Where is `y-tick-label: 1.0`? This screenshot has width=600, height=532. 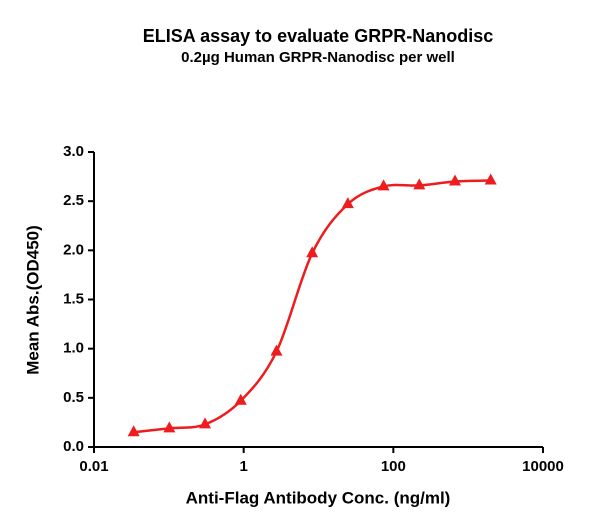
y-tick-label: 1.0 is located at coordinates (73, 348).